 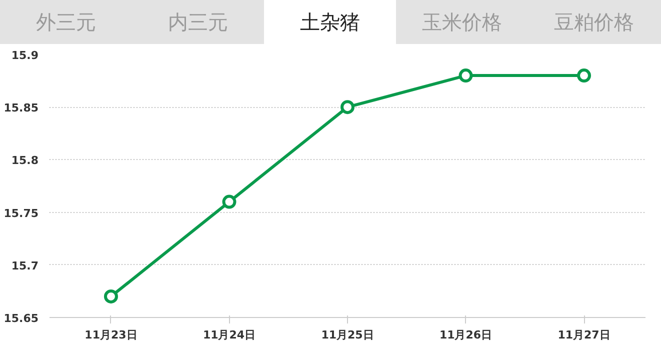 What do you see at coordinates (66, 22) in the screenshot?
I see `text: 外三元` at bounding box center [66, 22].